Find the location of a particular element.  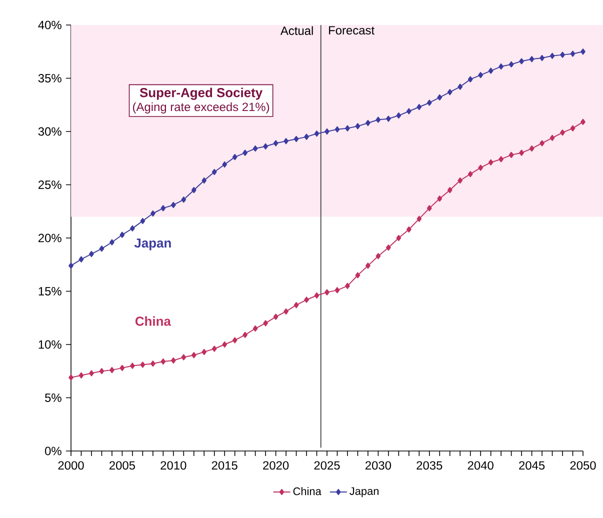

x-tick-label: 2000 is located at coordinates (71, 465).